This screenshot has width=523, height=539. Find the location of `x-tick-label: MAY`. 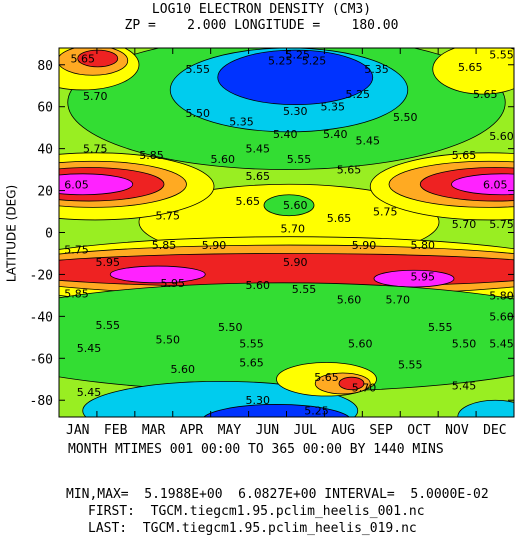

x-tick-label: MAY is located at coordinates (230, 430).